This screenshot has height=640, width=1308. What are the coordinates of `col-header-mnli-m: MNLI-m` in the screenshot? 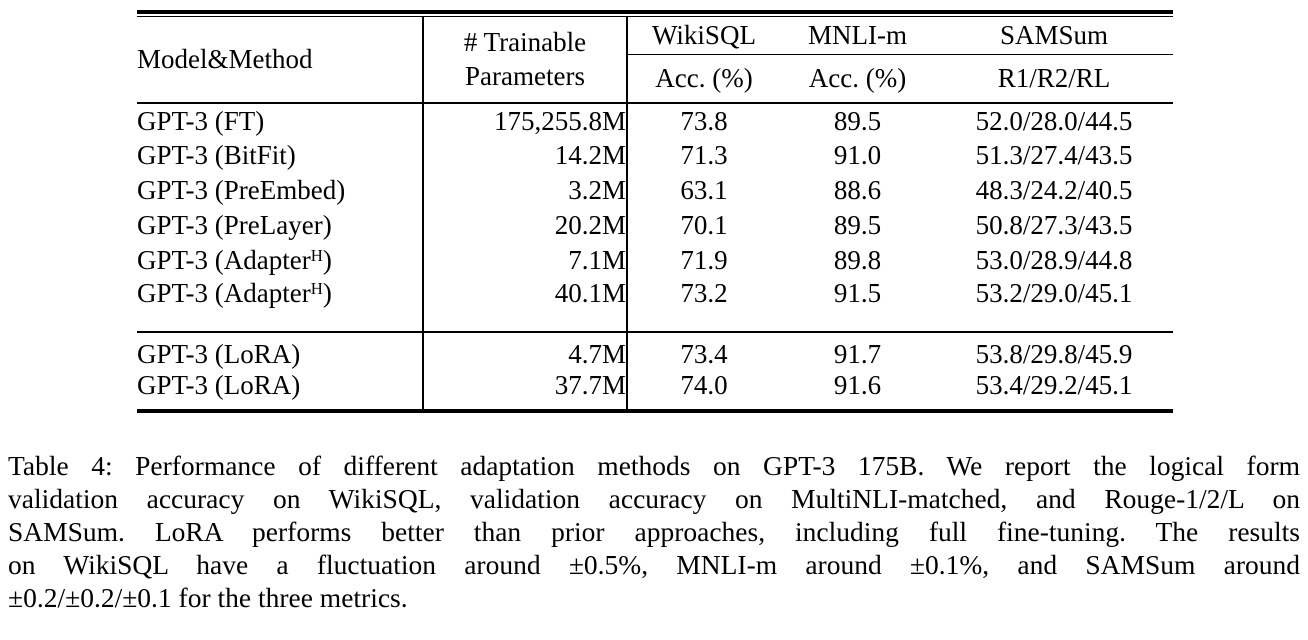 It's located at (857, 36).